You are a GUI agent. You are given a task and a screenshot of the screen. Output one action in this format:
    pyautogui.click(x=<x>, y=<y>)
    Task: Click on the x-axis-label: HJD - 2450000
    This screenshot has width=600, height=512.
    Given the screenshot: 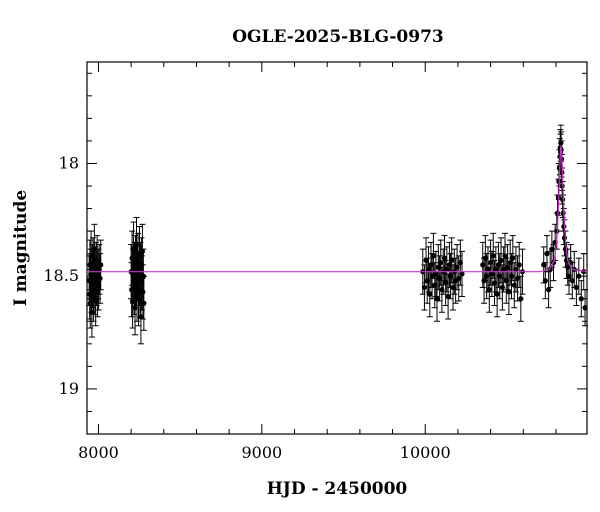 What is the action you would take?
    pyautogui.click(x=337, y=489)
    